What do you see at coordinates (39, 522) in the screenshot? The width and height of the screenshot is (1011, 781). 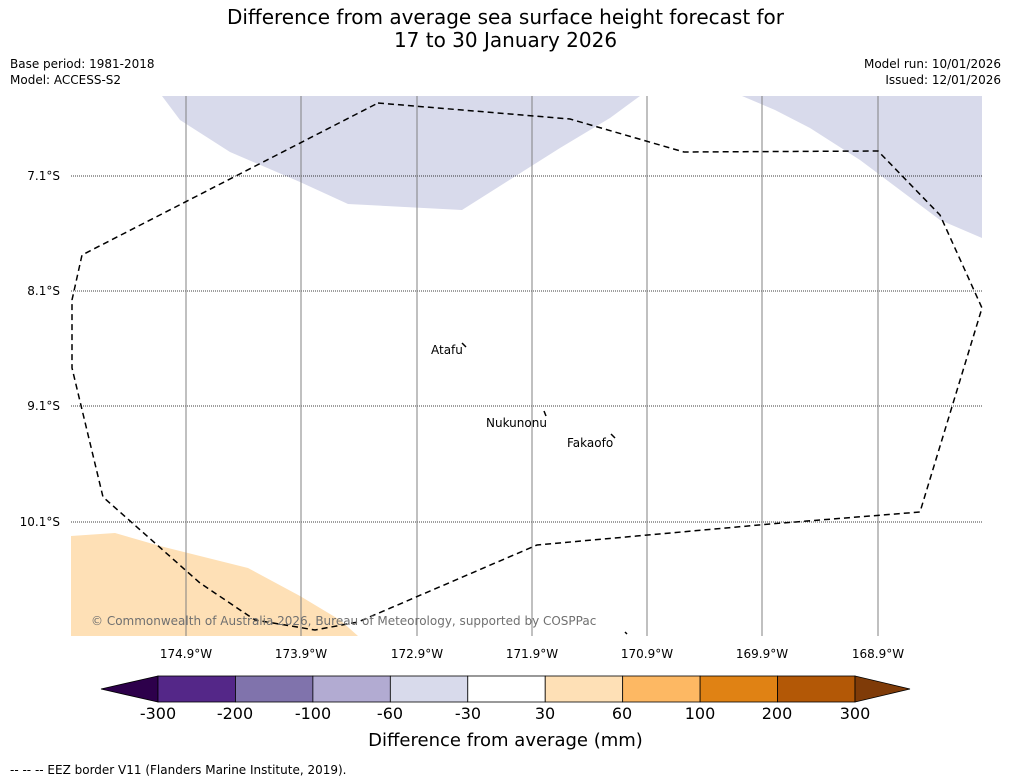 I see `lat-label-10-1: 10.1°S` at bounding box center [39, 522].